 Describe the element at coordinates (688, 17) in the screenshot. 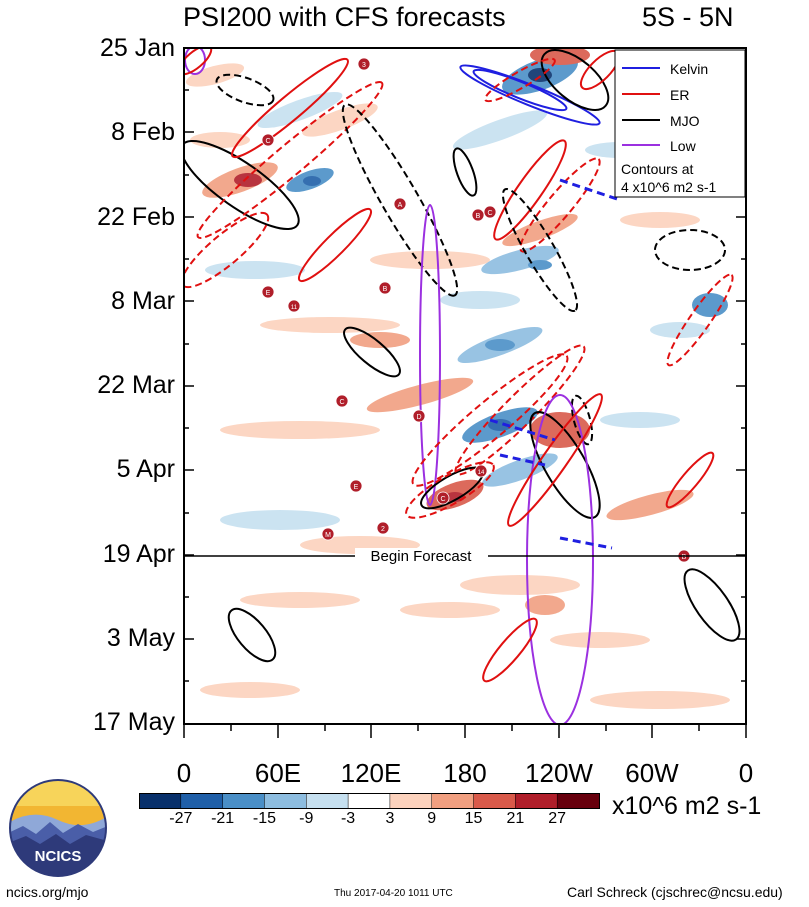

I see `region-label: 5S - 5N` at that location.